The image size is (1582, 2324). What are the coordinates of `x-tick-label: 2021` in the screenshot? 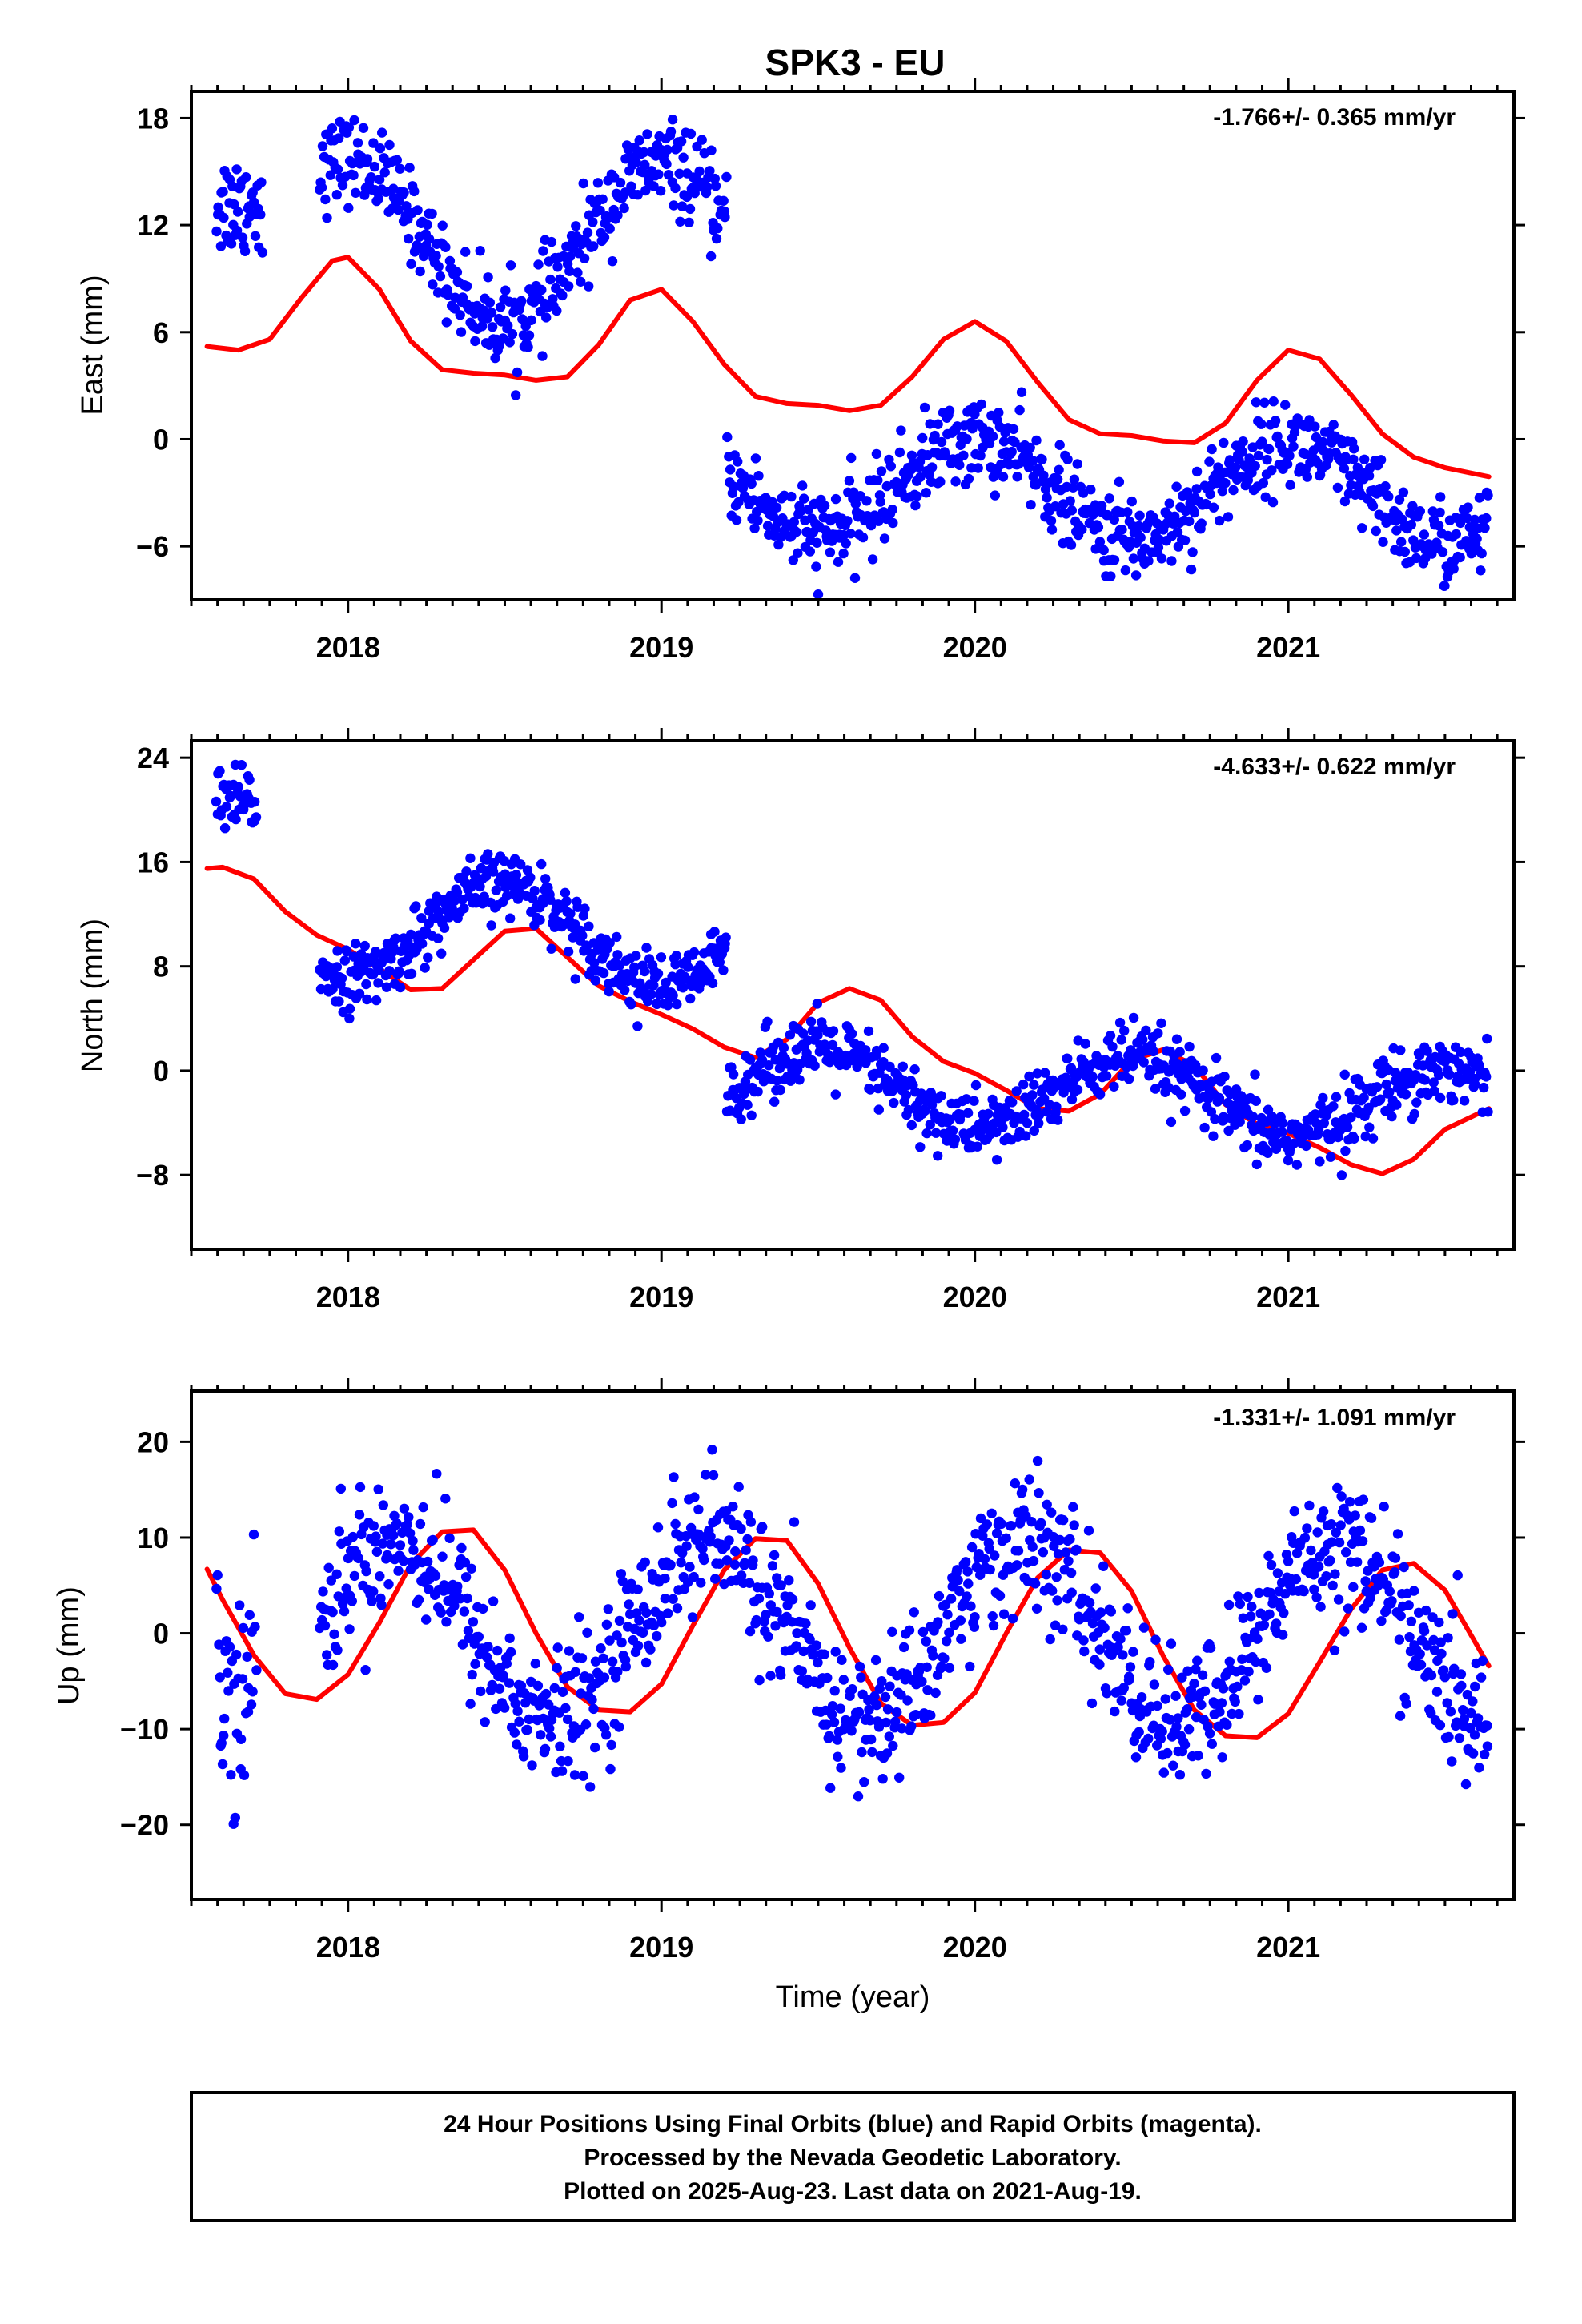 It's located at (1288, 1947).